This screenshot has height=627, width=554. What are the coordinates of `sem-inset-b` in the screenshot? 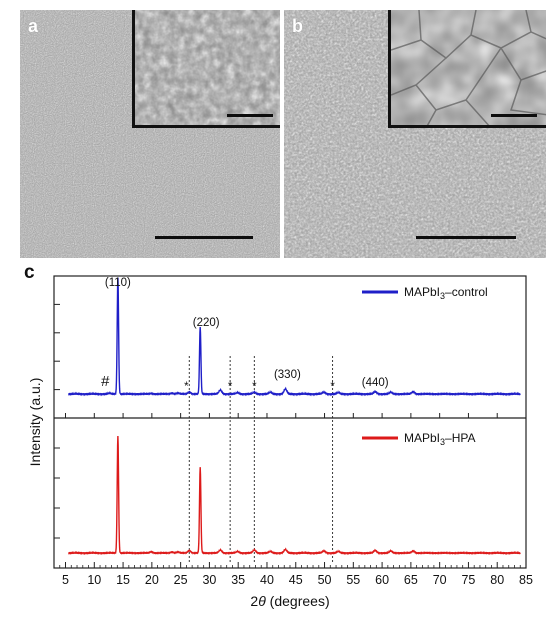 It's located at (467, 69).